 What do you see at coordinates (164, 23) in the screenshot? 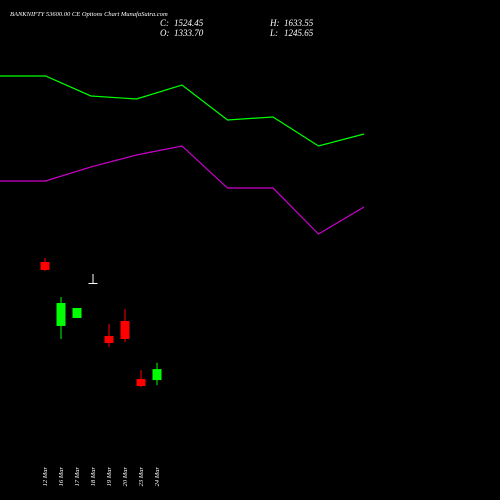
I see `summary-label: C:` at bounding box center [164, 23].